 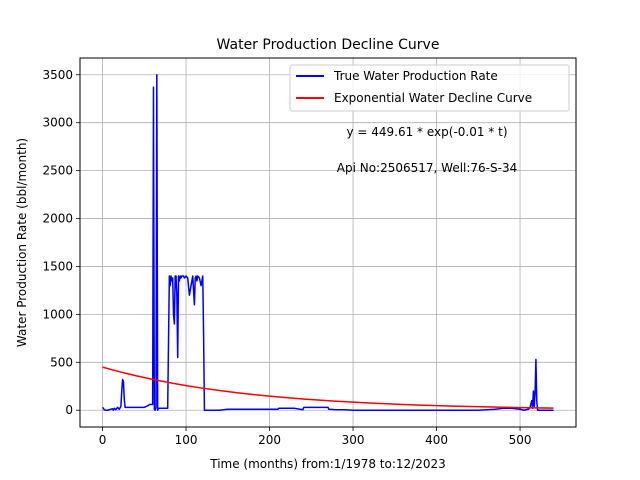 I want to click on y-tick-label: 3000, so click(x=57, y=123).